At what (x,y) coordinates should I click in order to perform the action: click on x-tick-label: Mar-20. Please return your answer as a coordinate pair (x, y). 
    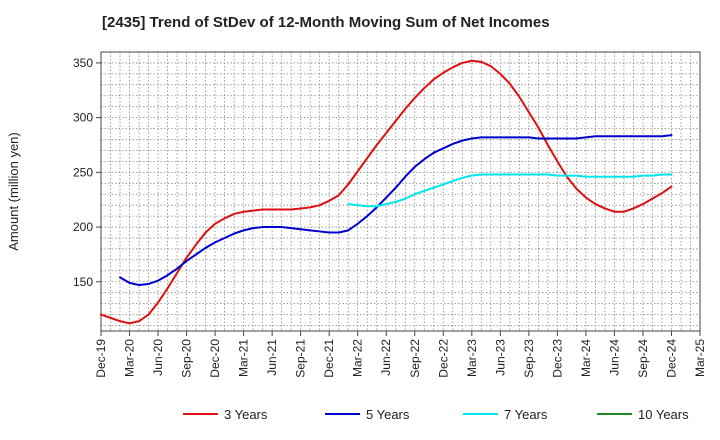
    Looking at the image, I should click on (130, 358).